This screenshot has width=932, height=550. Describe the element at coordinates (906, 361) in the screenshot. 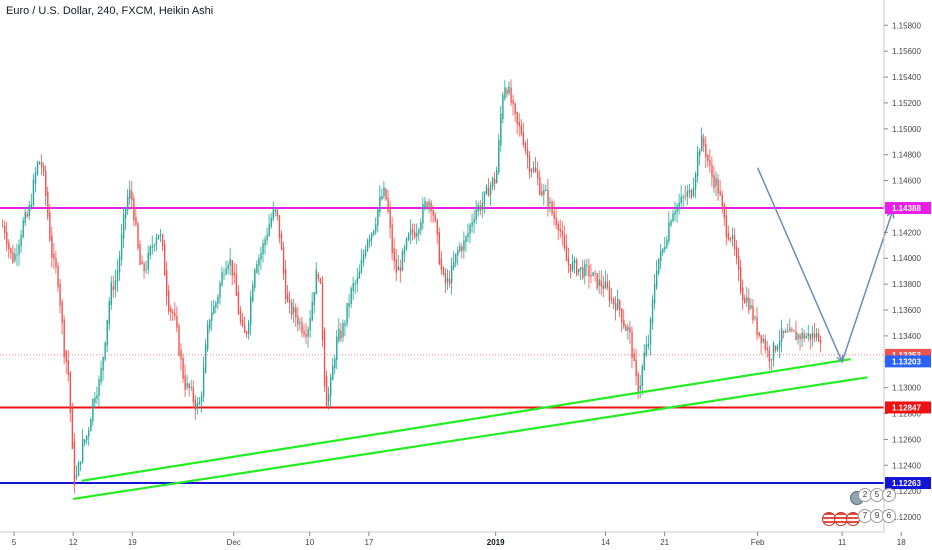

I see `price-tag-label: 1.13203` at that location.